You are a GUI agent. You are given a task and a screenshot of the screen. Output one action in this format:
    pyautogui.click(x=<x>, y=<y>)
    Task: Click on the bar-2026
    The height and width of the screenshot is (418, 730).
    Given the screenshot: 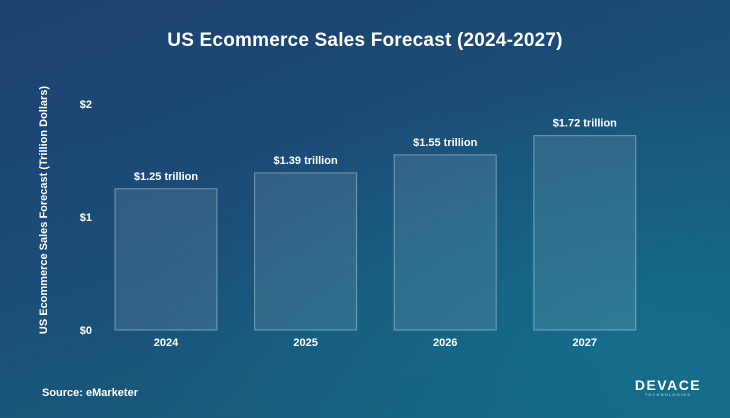 What is the action you would take?
    pyautogui.click(x=445, y=242)
    